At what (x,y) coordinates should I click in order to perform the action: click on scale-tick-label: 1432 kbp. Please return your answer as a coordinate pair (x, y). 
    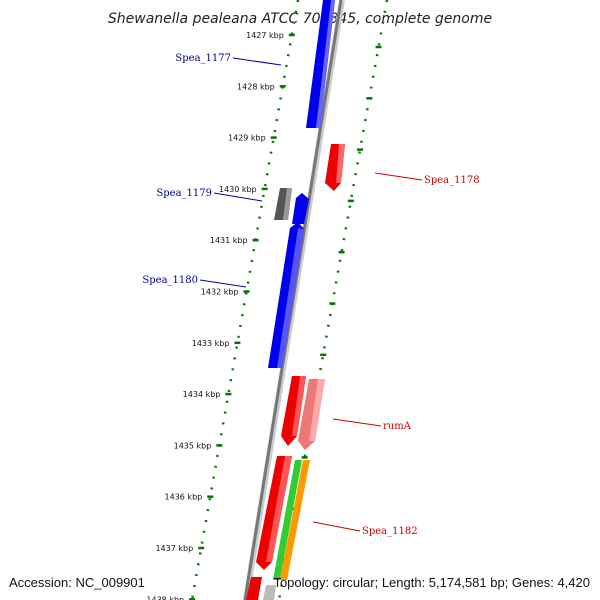
    Looking at the image, I should click on (220, 292).